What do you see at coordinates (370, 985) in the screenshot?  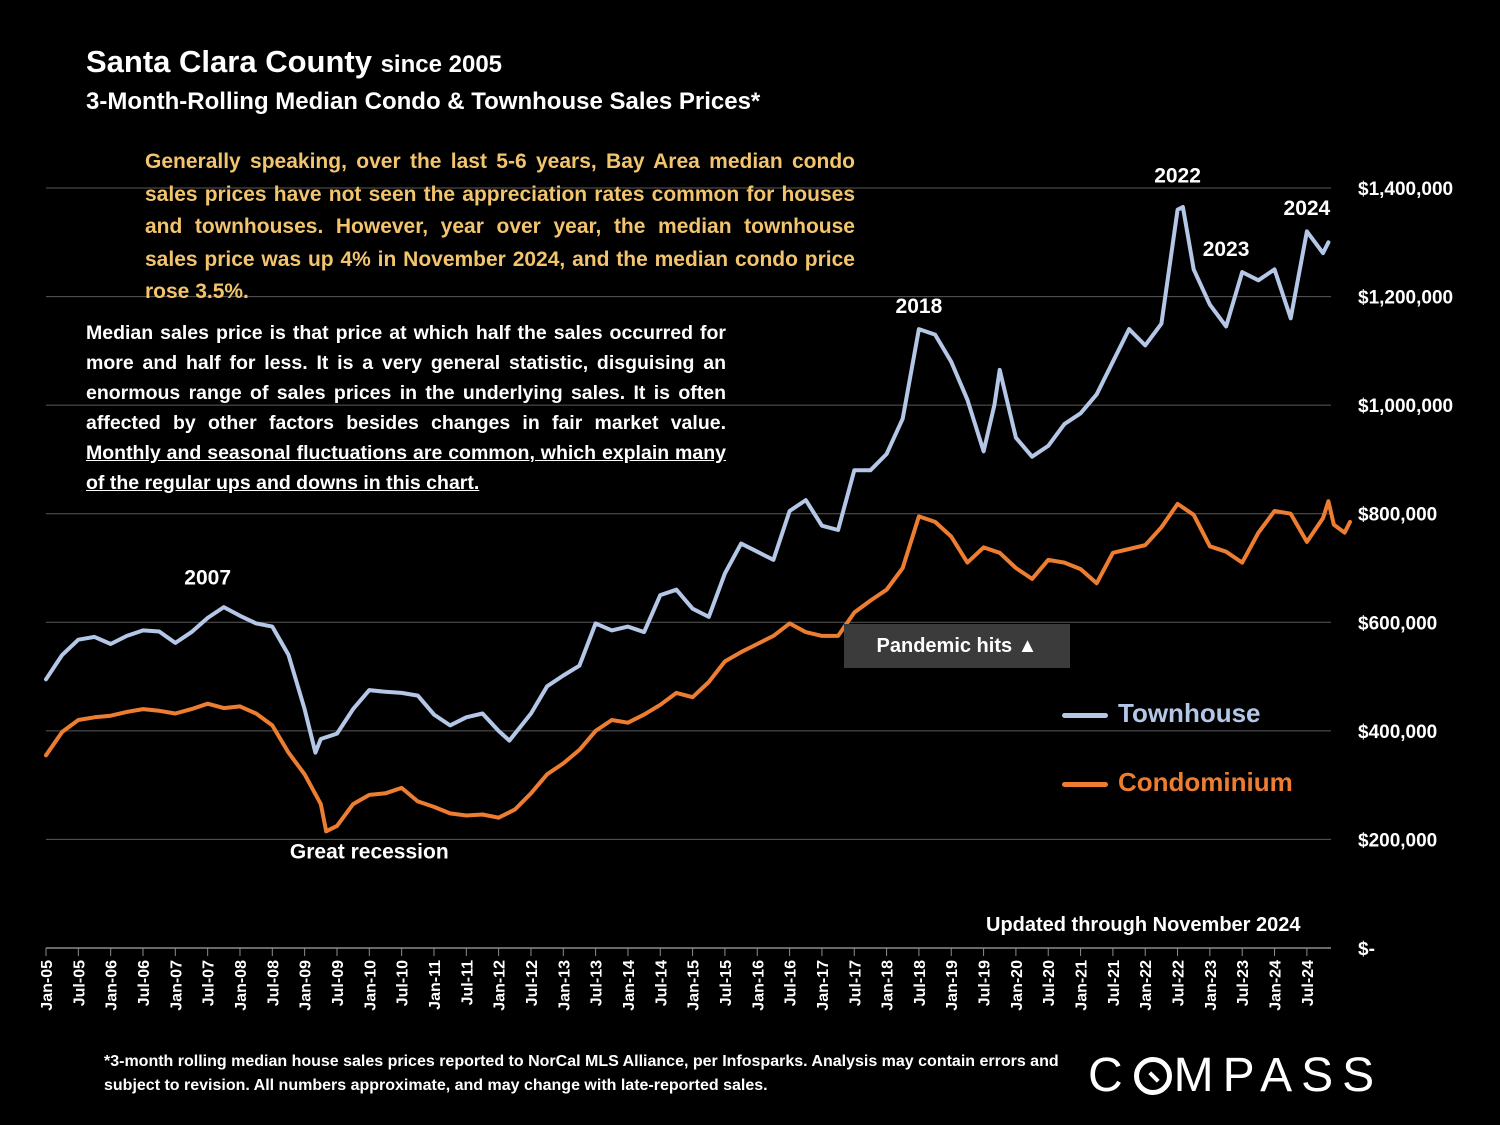 I see `x-tick-label-10: Jan-10` at bounding box center [370, 985].